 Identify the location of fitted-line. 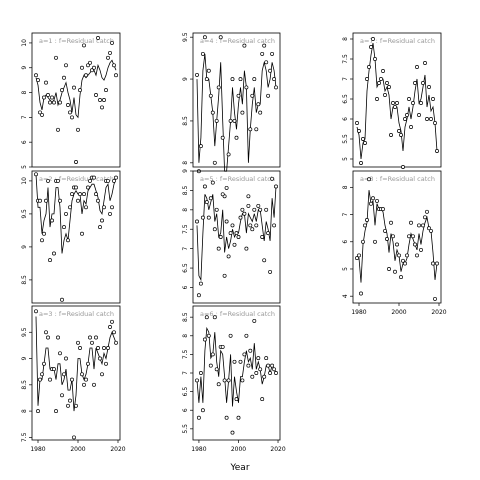
(236, 112).